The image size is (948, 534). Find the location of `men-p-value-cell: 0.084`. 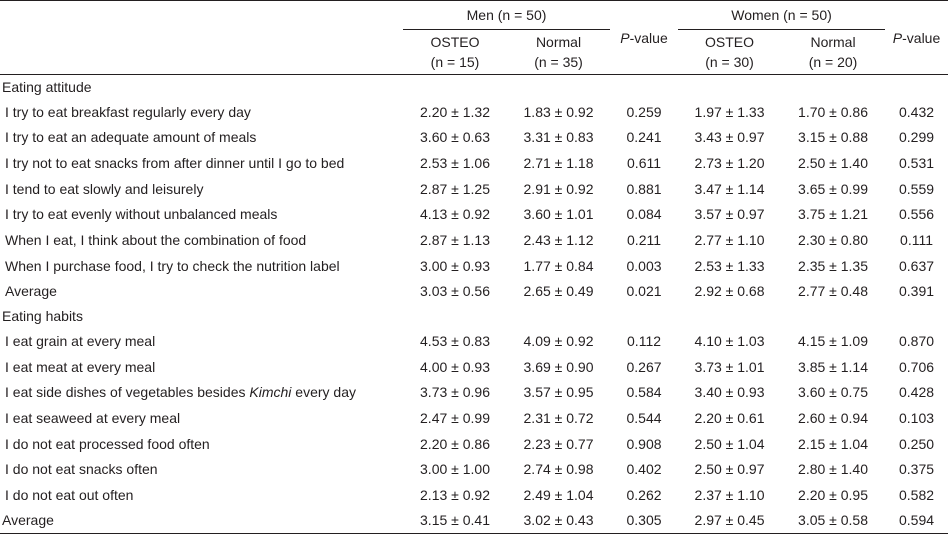

men-p-value-cell: 0.084 is located at coordinates (644, 214).